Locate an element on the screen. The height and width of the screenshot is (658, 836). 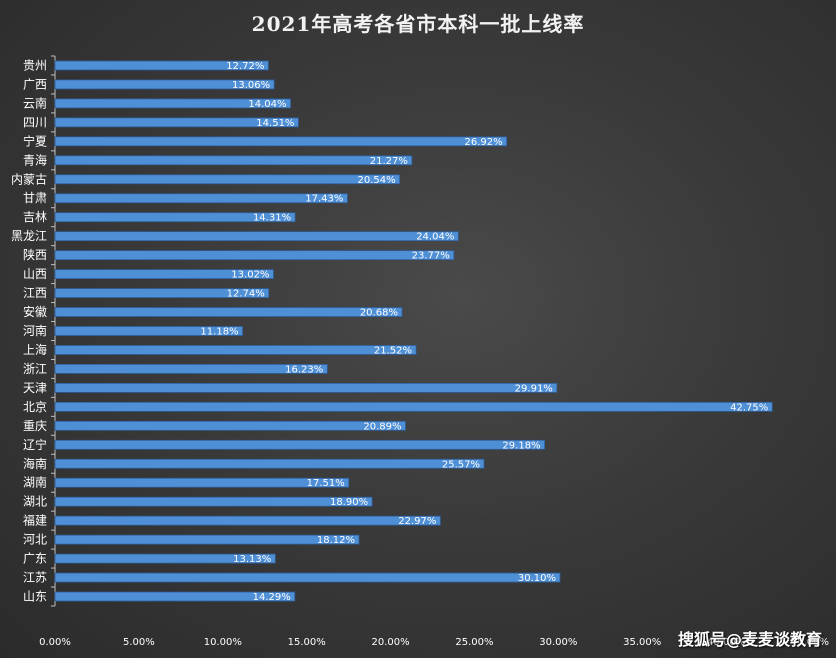
y-tick-label: 内蒙古 is located at coordinates (29, 178).